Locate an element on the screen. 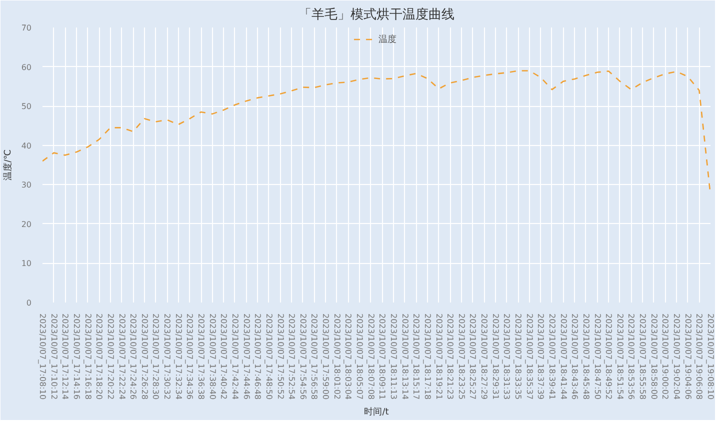  chart-title: 「羊毛」模式烘干温度曲线 is located at coordinates (376, 14).